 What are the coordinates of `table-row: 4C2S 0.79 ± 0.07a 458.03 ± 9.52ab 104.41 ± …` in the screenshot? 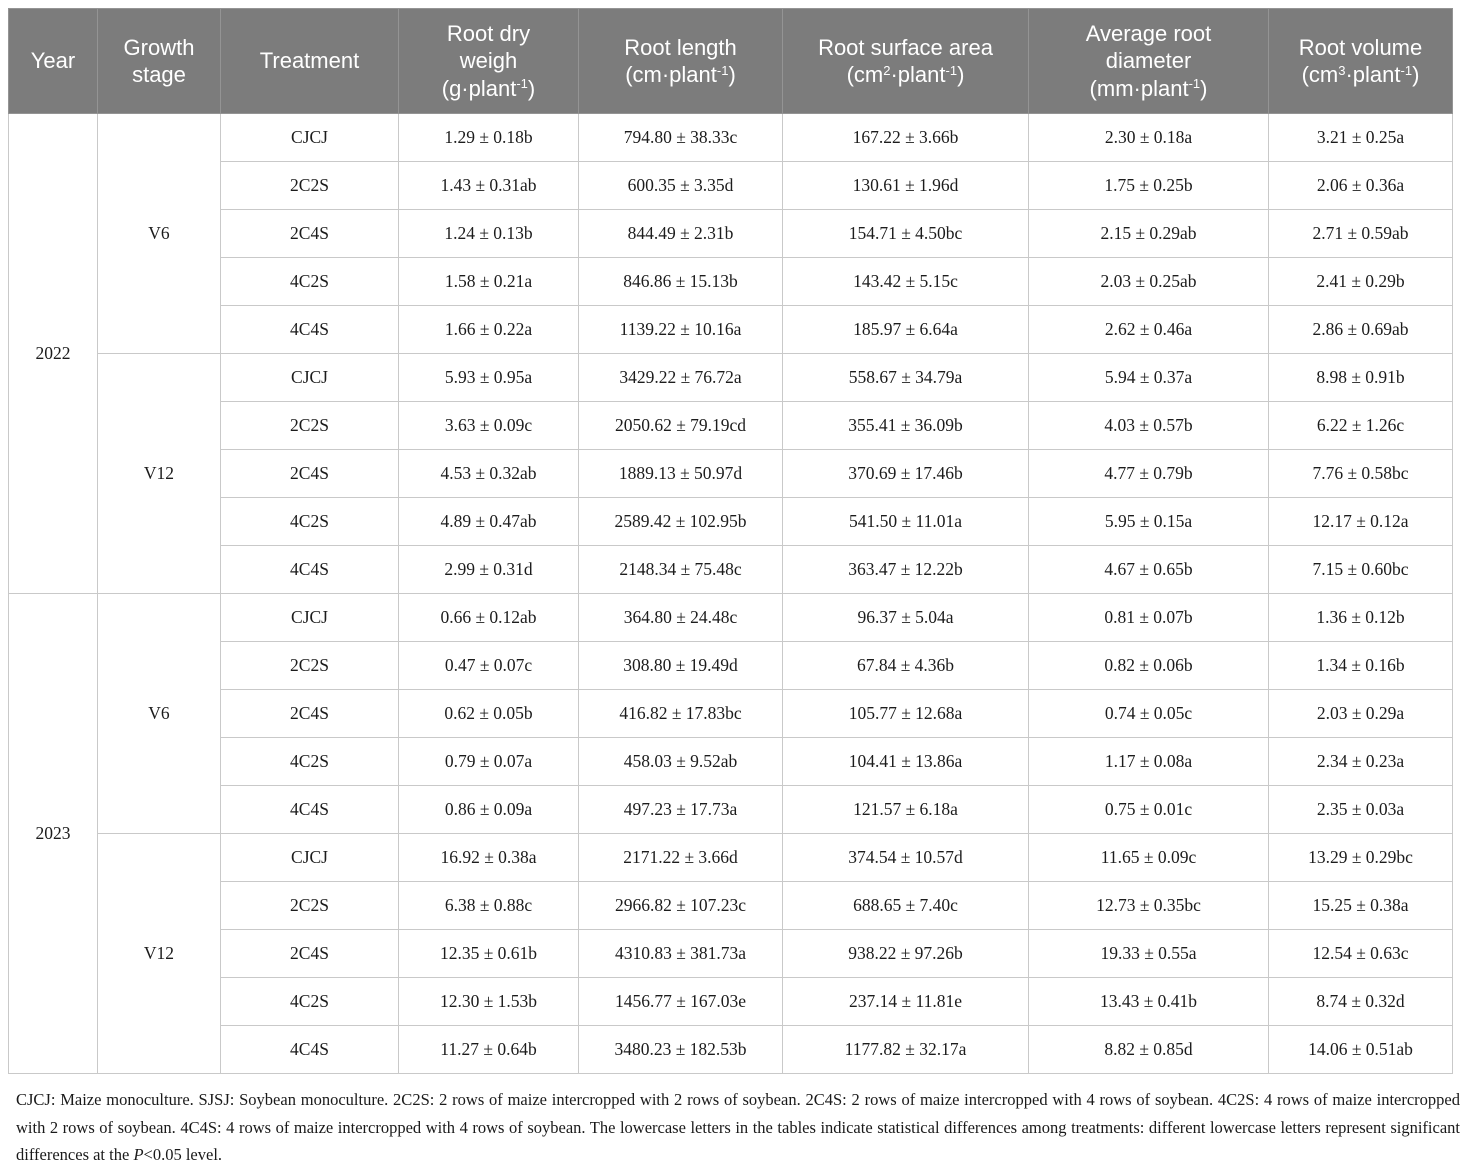 It's located at (731, 761).